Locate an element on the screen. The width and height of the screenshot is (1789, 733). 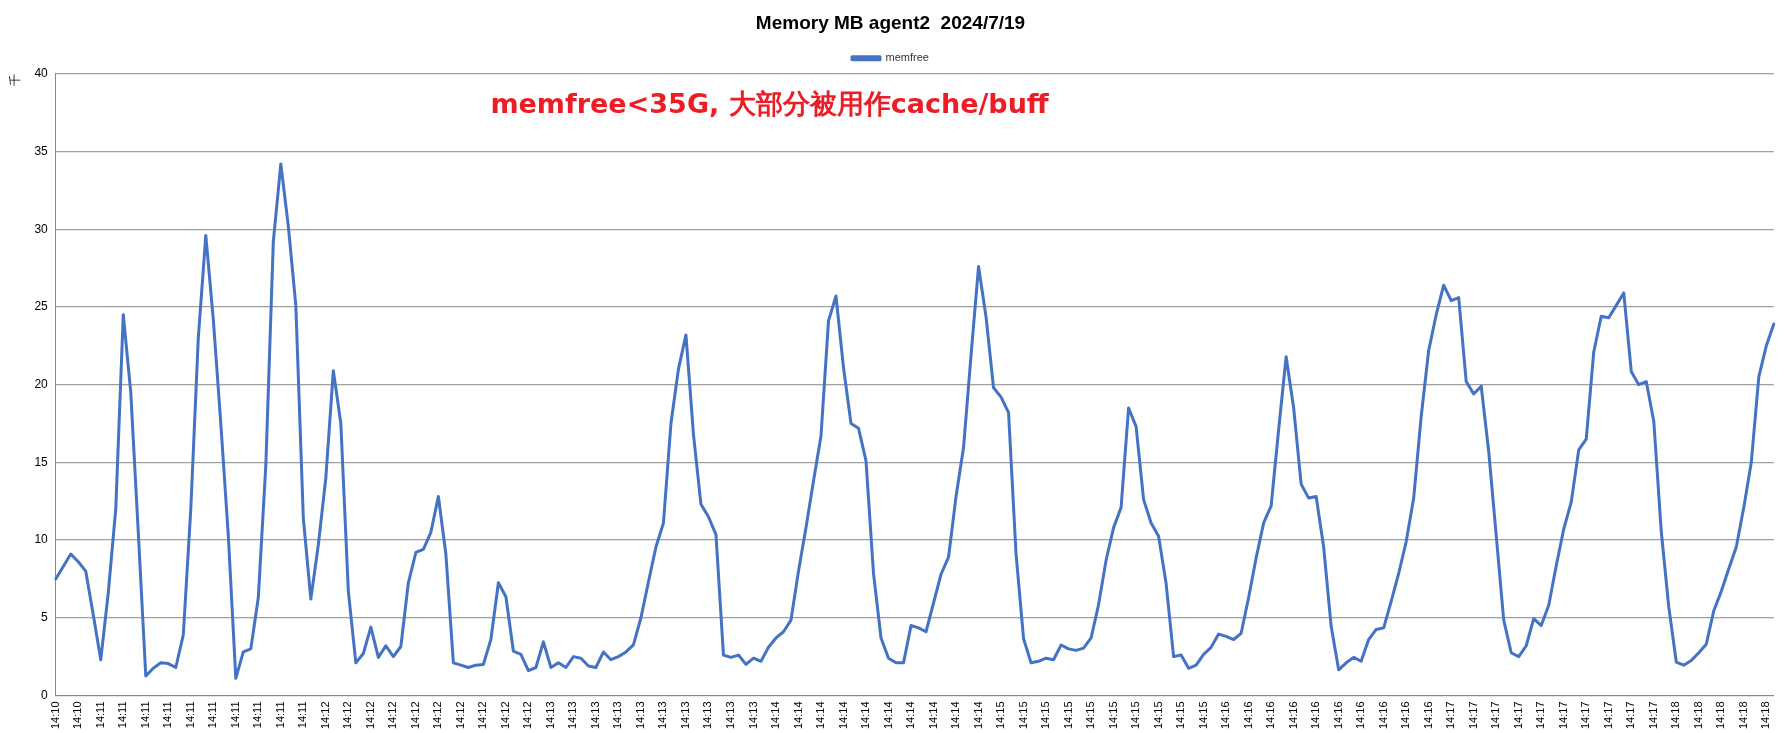
legend-label: memfree is located at coordinates (907, 57).